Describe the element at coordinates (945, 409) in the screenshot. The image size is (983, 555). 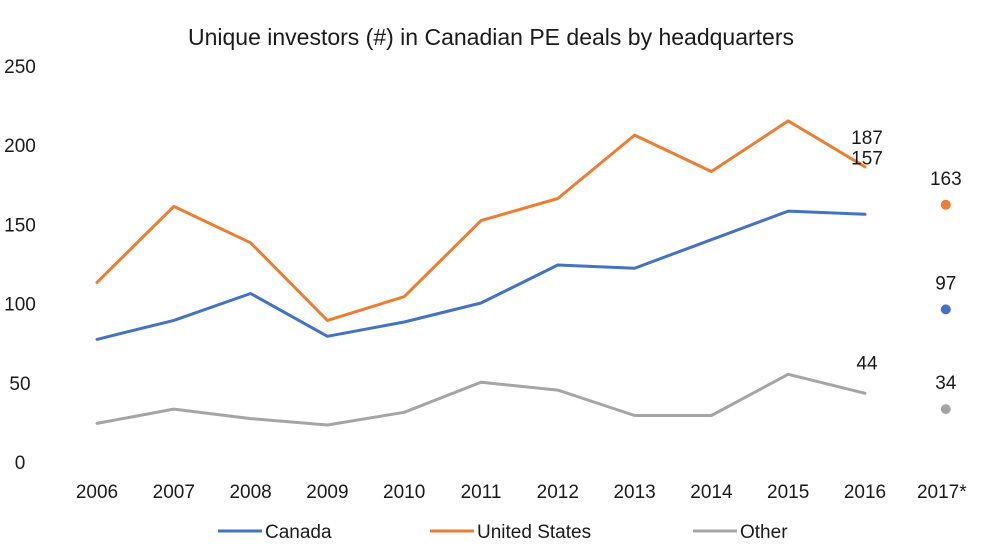
I see `partial-year-point-other` at that location.